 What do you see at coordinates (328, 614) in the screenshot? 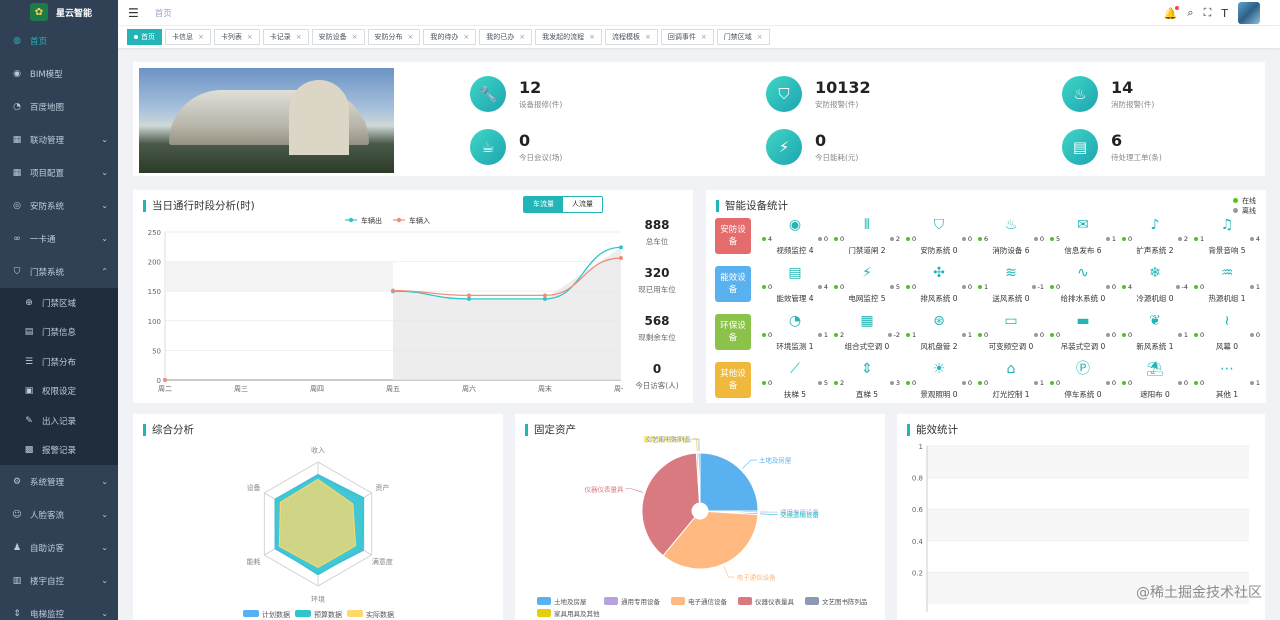
I see `legend-label: 预算数据` at bounding box center [328, 614].